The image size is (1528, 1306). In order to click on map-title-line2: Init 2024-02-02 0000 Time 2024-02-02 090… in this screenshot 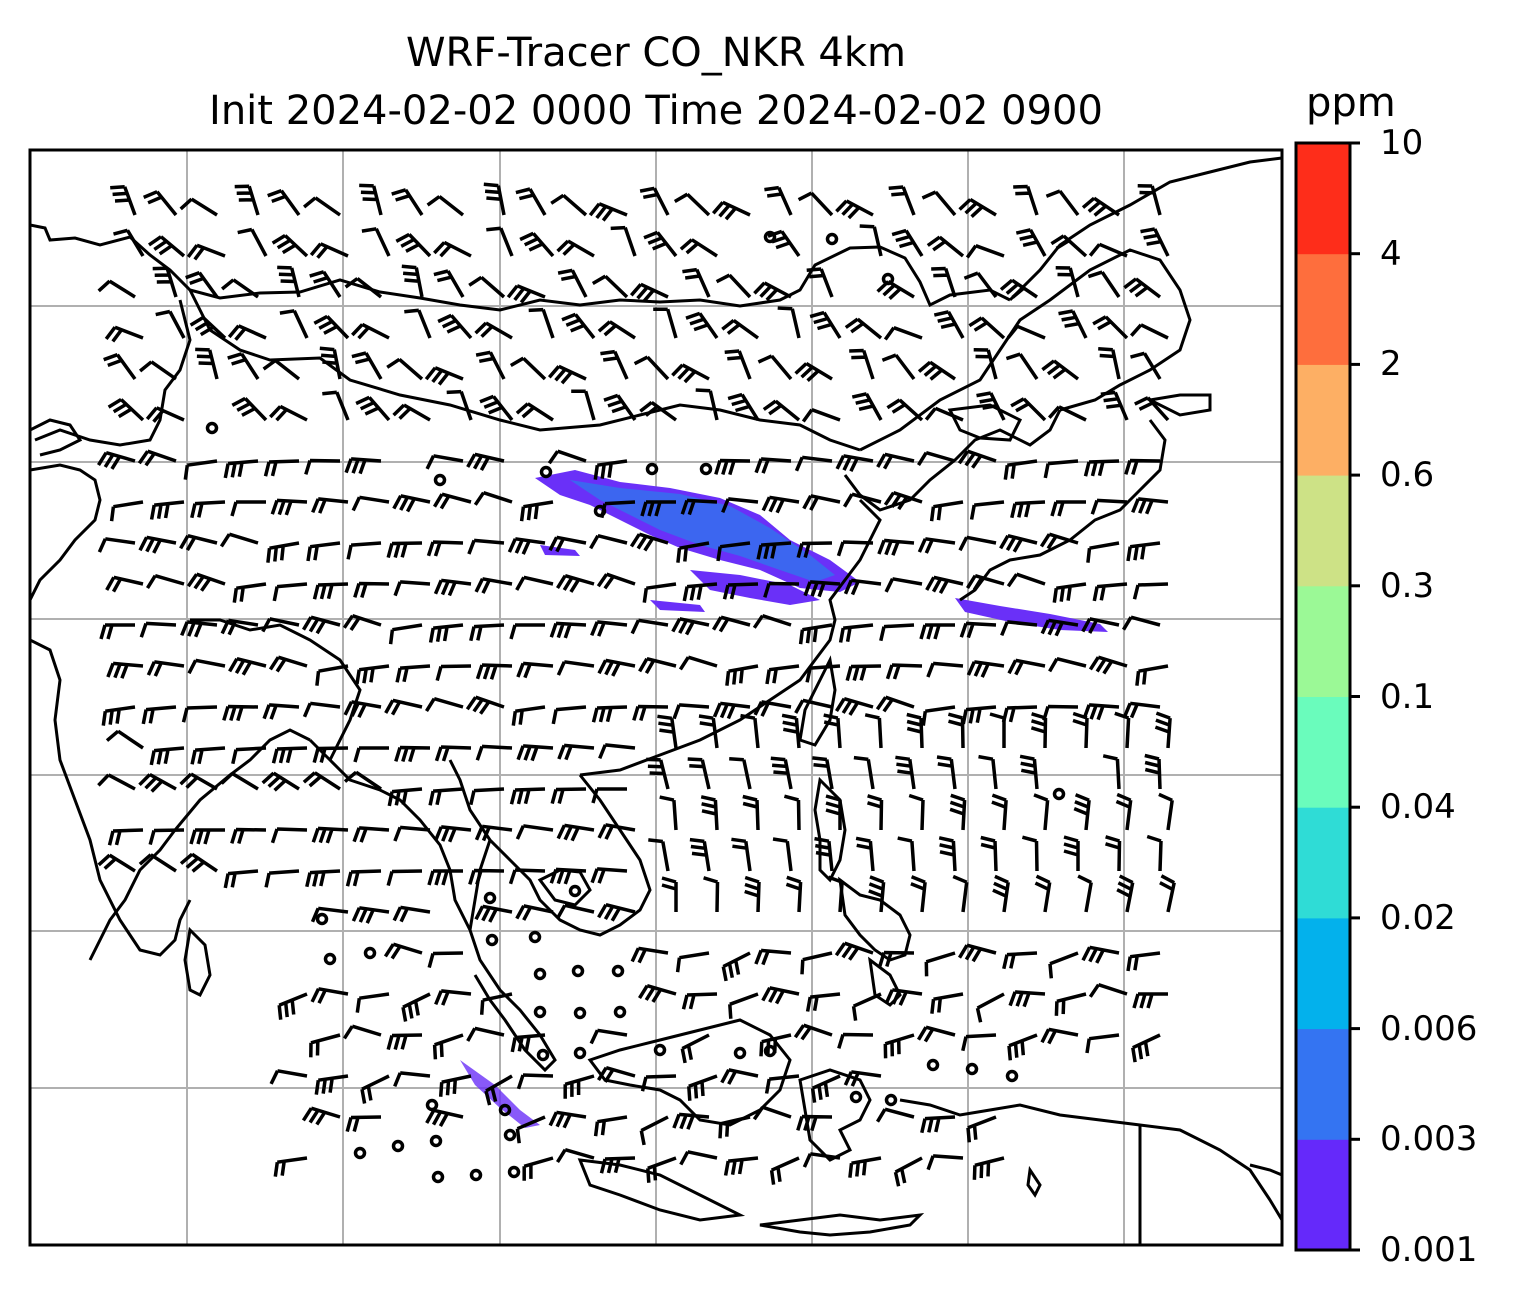, I will do `click(656, 111)`.